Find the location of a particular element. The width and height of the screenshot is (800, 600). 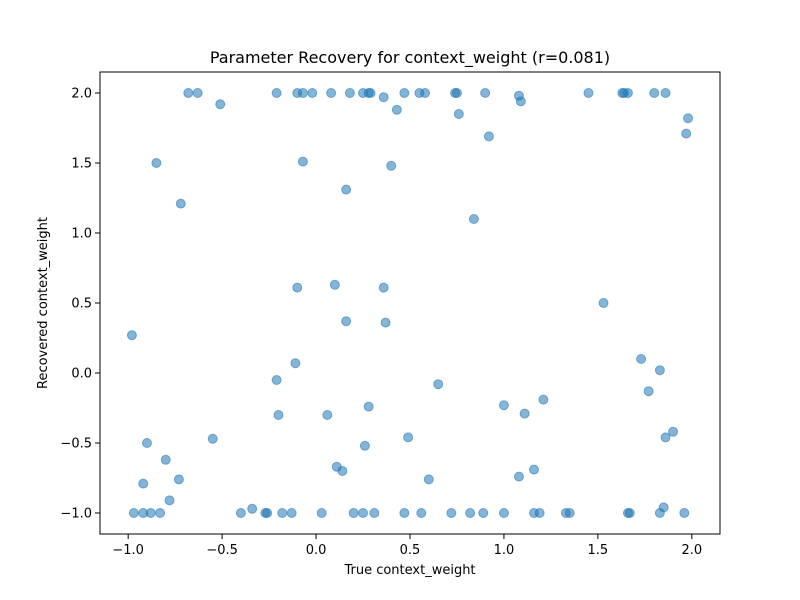

x-axis: −1.0 −0.5 0.0 0.5 1.0 1.5 2.0 is located at coordinates (407, 546).